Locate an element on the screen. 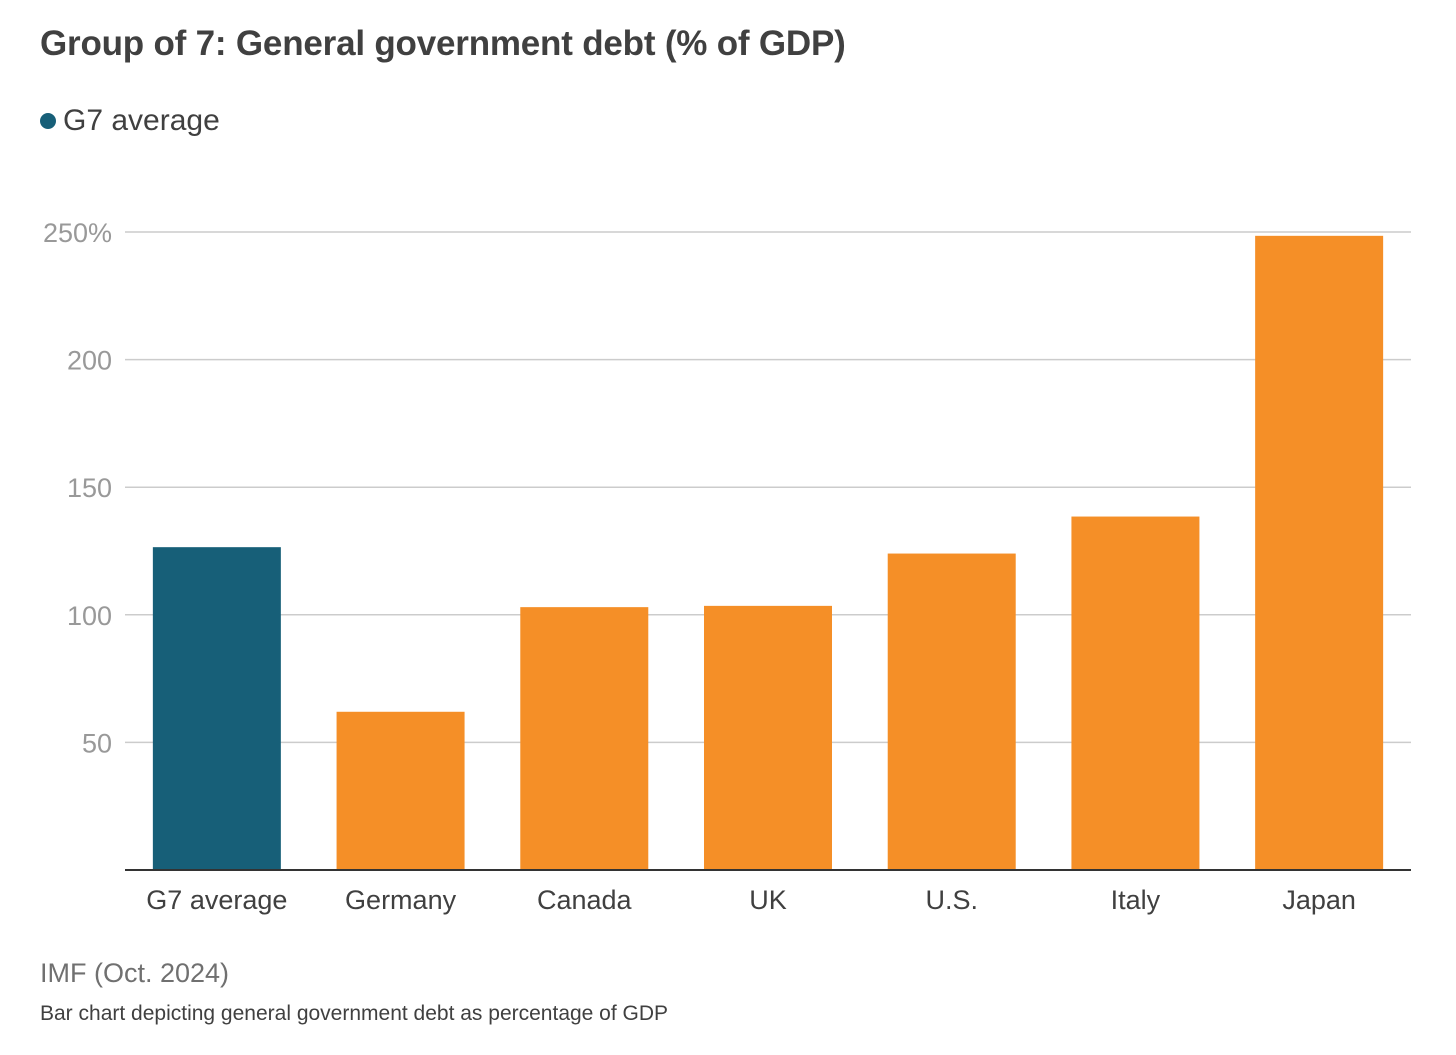 The image size is (1456, 1055). legend-label: G7 average is located at coordinates (141, 120).